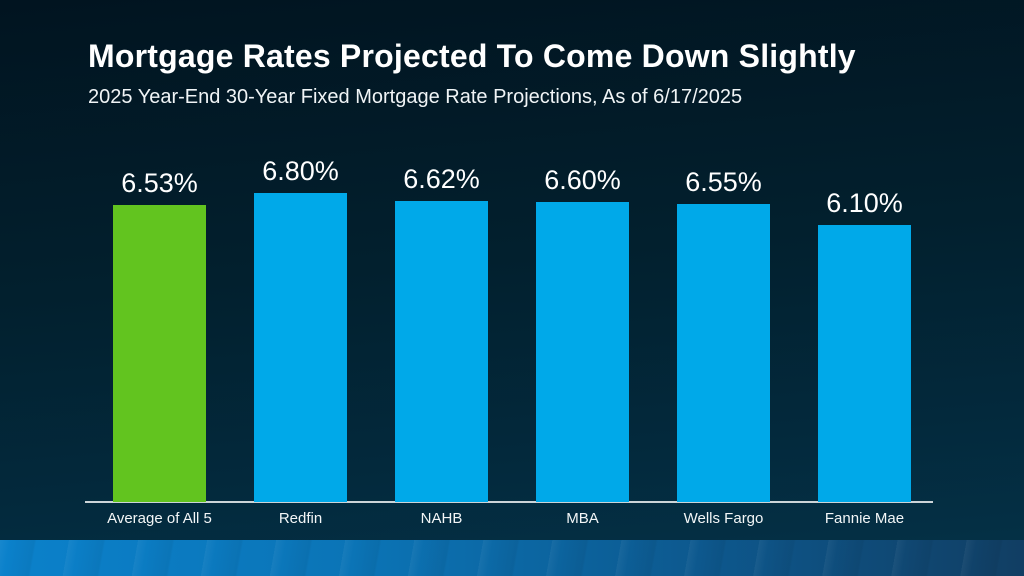  I want to click on bar-value-label: 6.55%, so click(723, 182).